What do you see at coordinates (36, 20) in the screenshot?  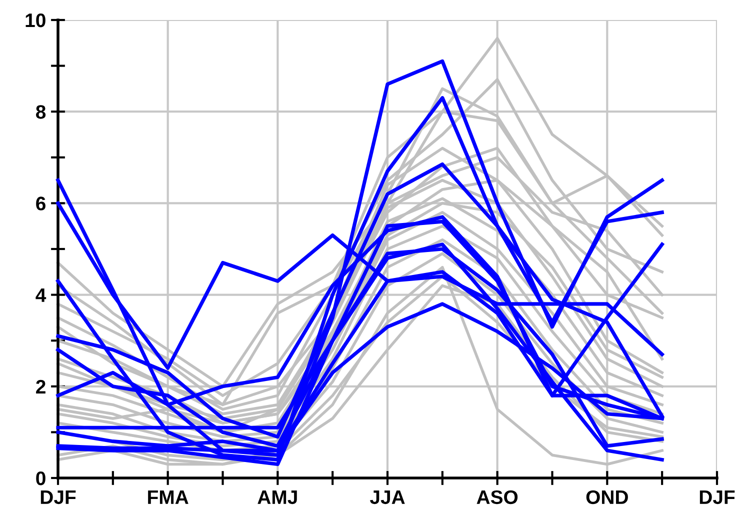 I see `y-tick-label: 10` at bounding box center [36, 20].